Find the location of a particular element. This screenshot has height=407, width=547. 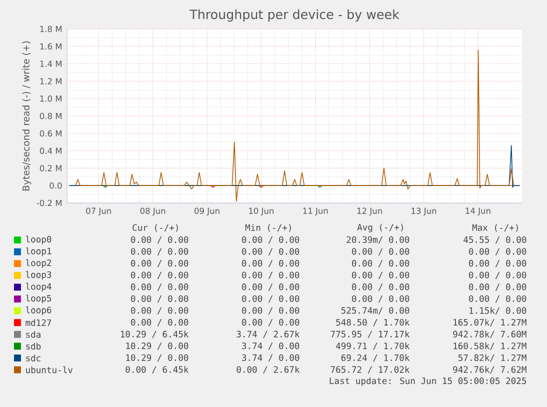

text: 1.15k/ 0.00 is located at coordinates (498, 311).